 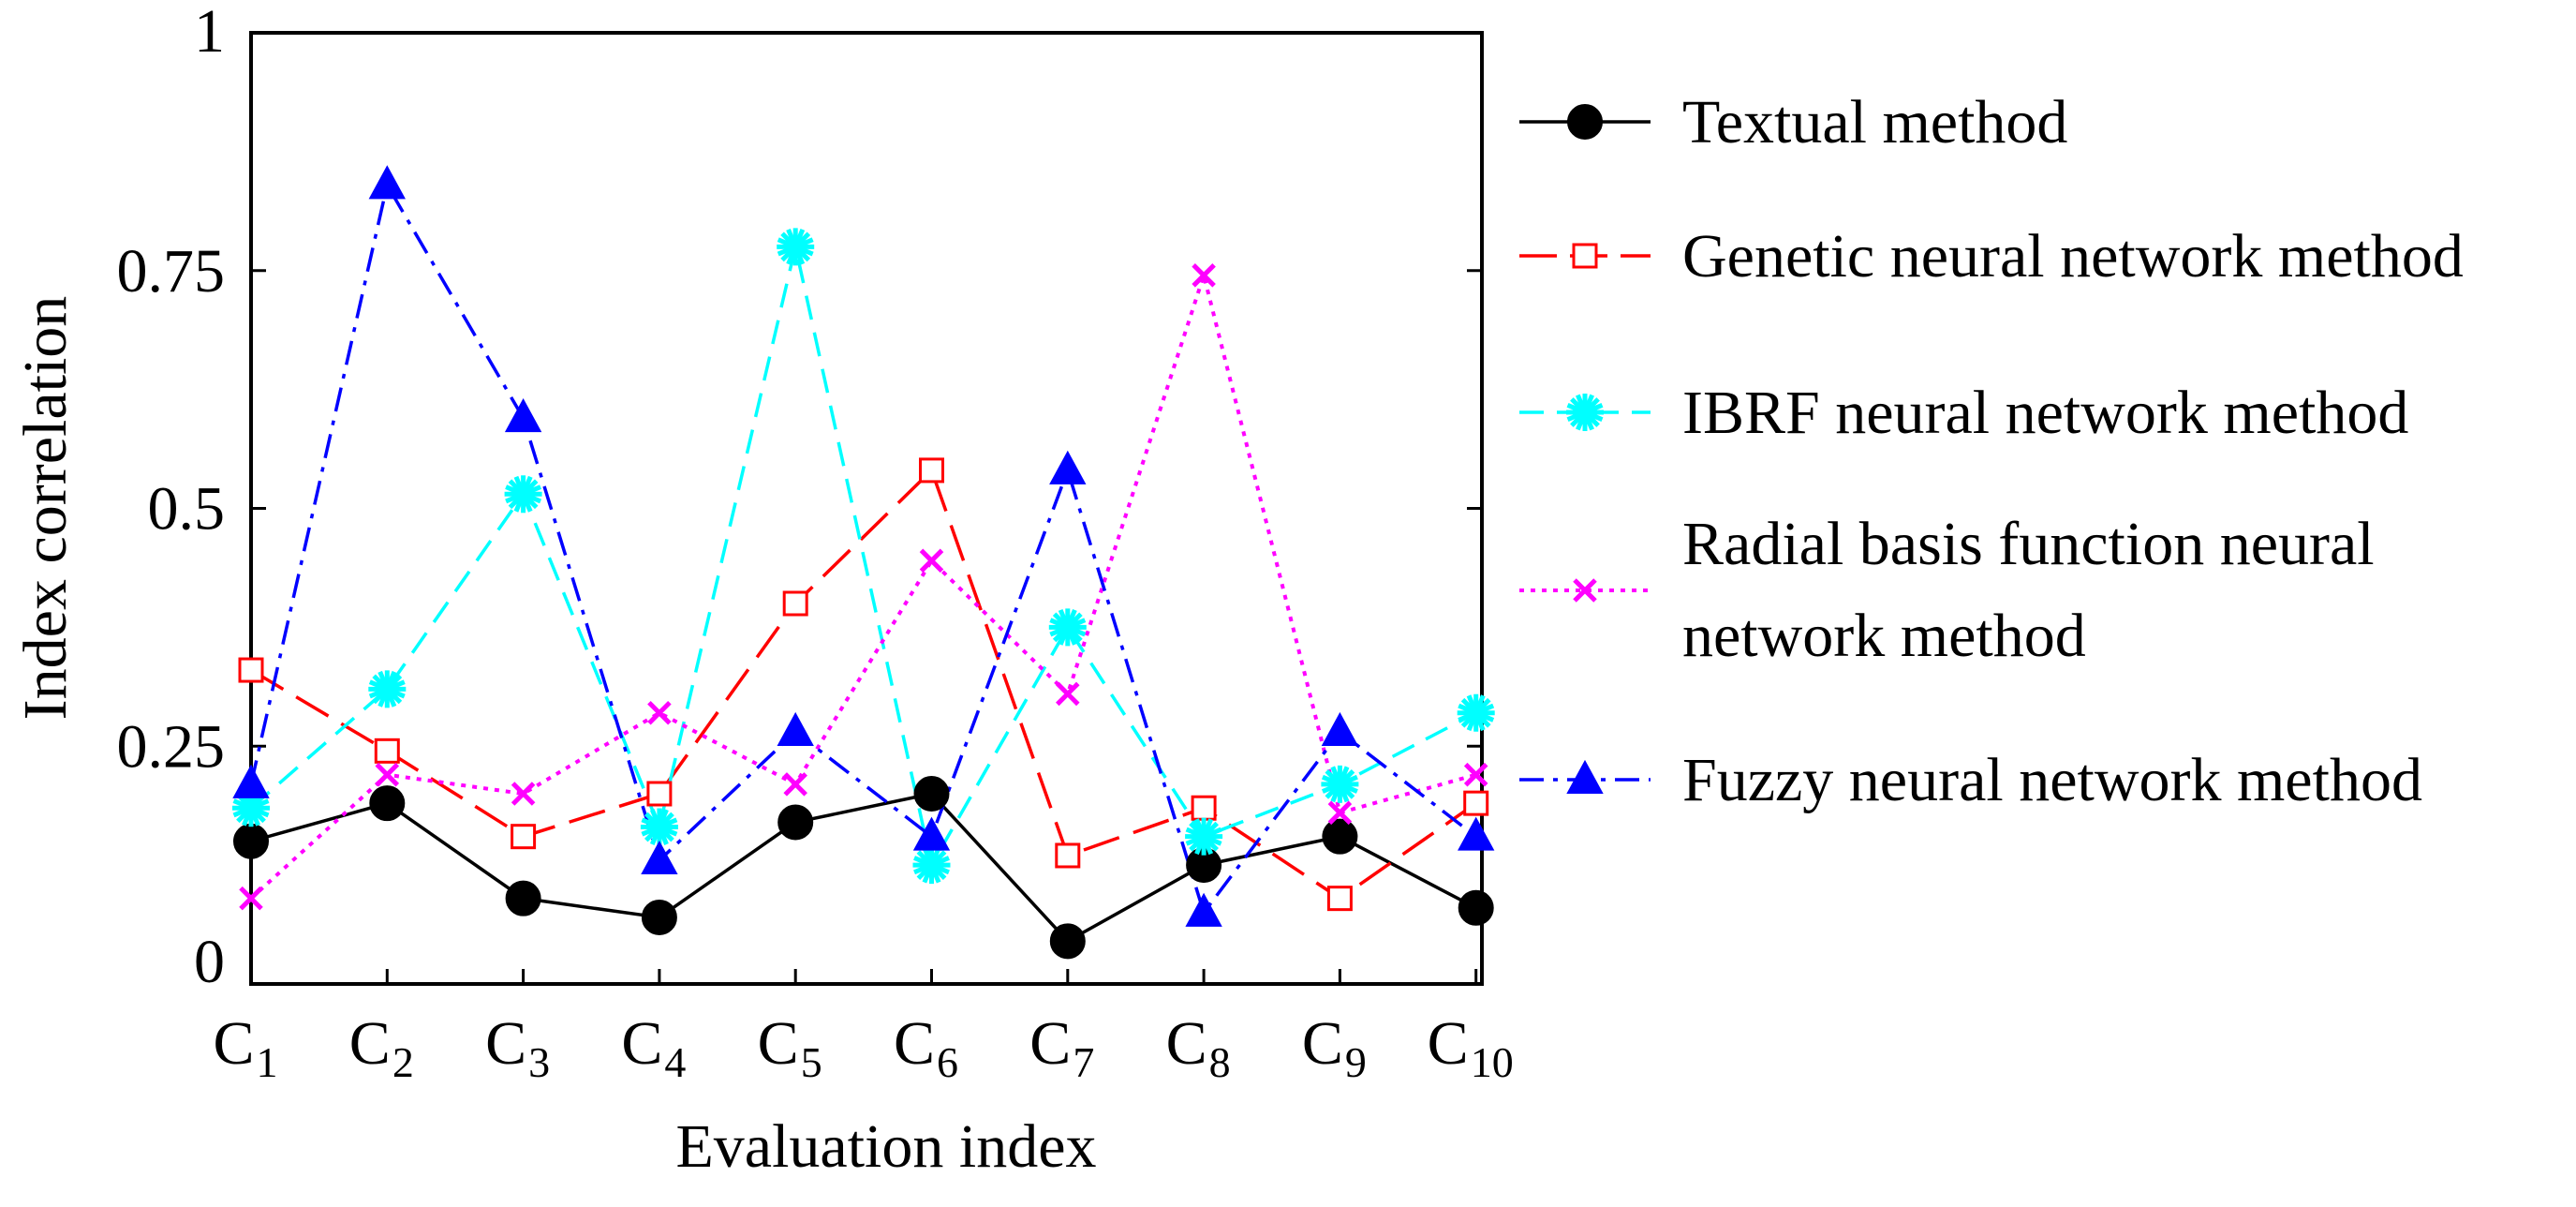 I want to click on y-tick-label: 0.75, so click(x=171, y=271).